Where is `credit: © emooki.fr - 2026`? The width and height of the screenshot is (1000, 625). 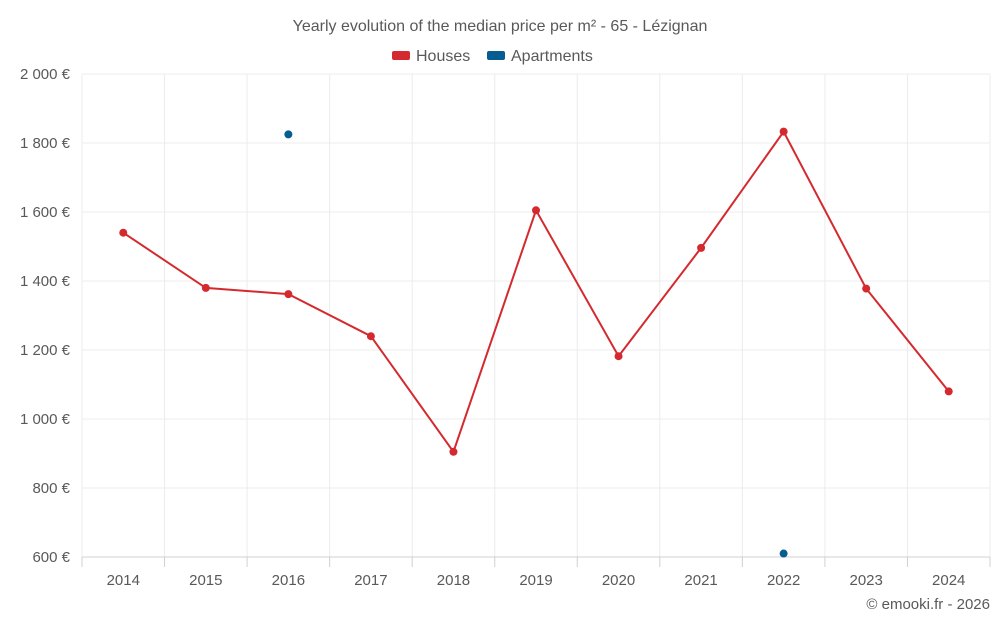
credit: © emooki.fr - 2026 is located at coordinates (928, 604).